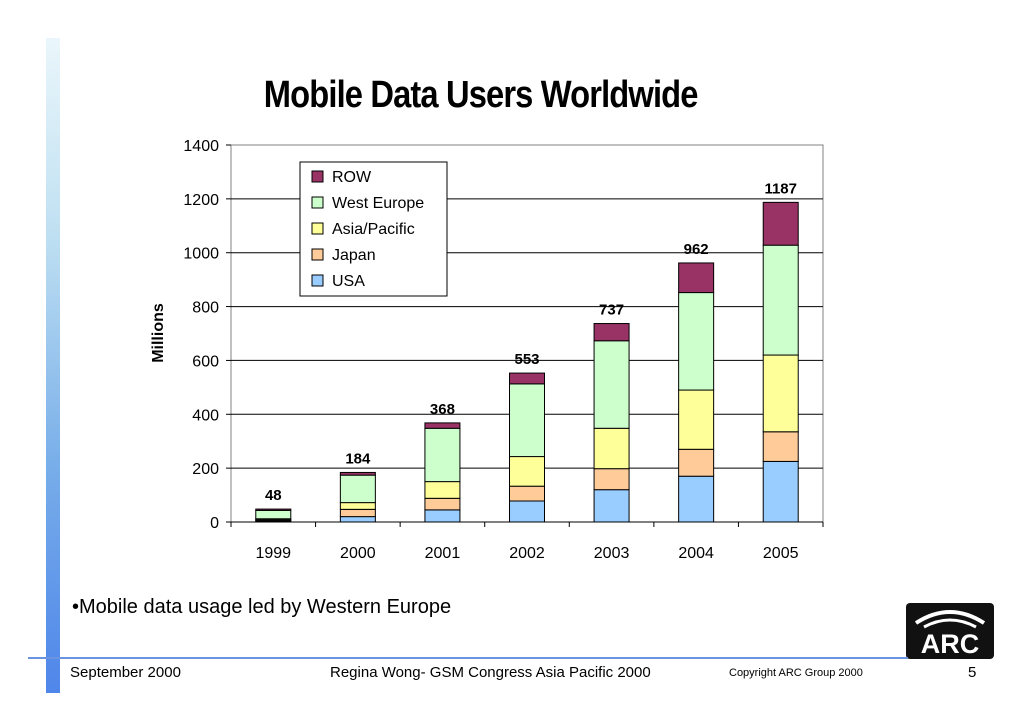 This screenshot has width=1024, height=709. What do you see at coordinates (354, 255) in the screenshot?
I see `legend-label: Japan` at bounding box center [354, 255].